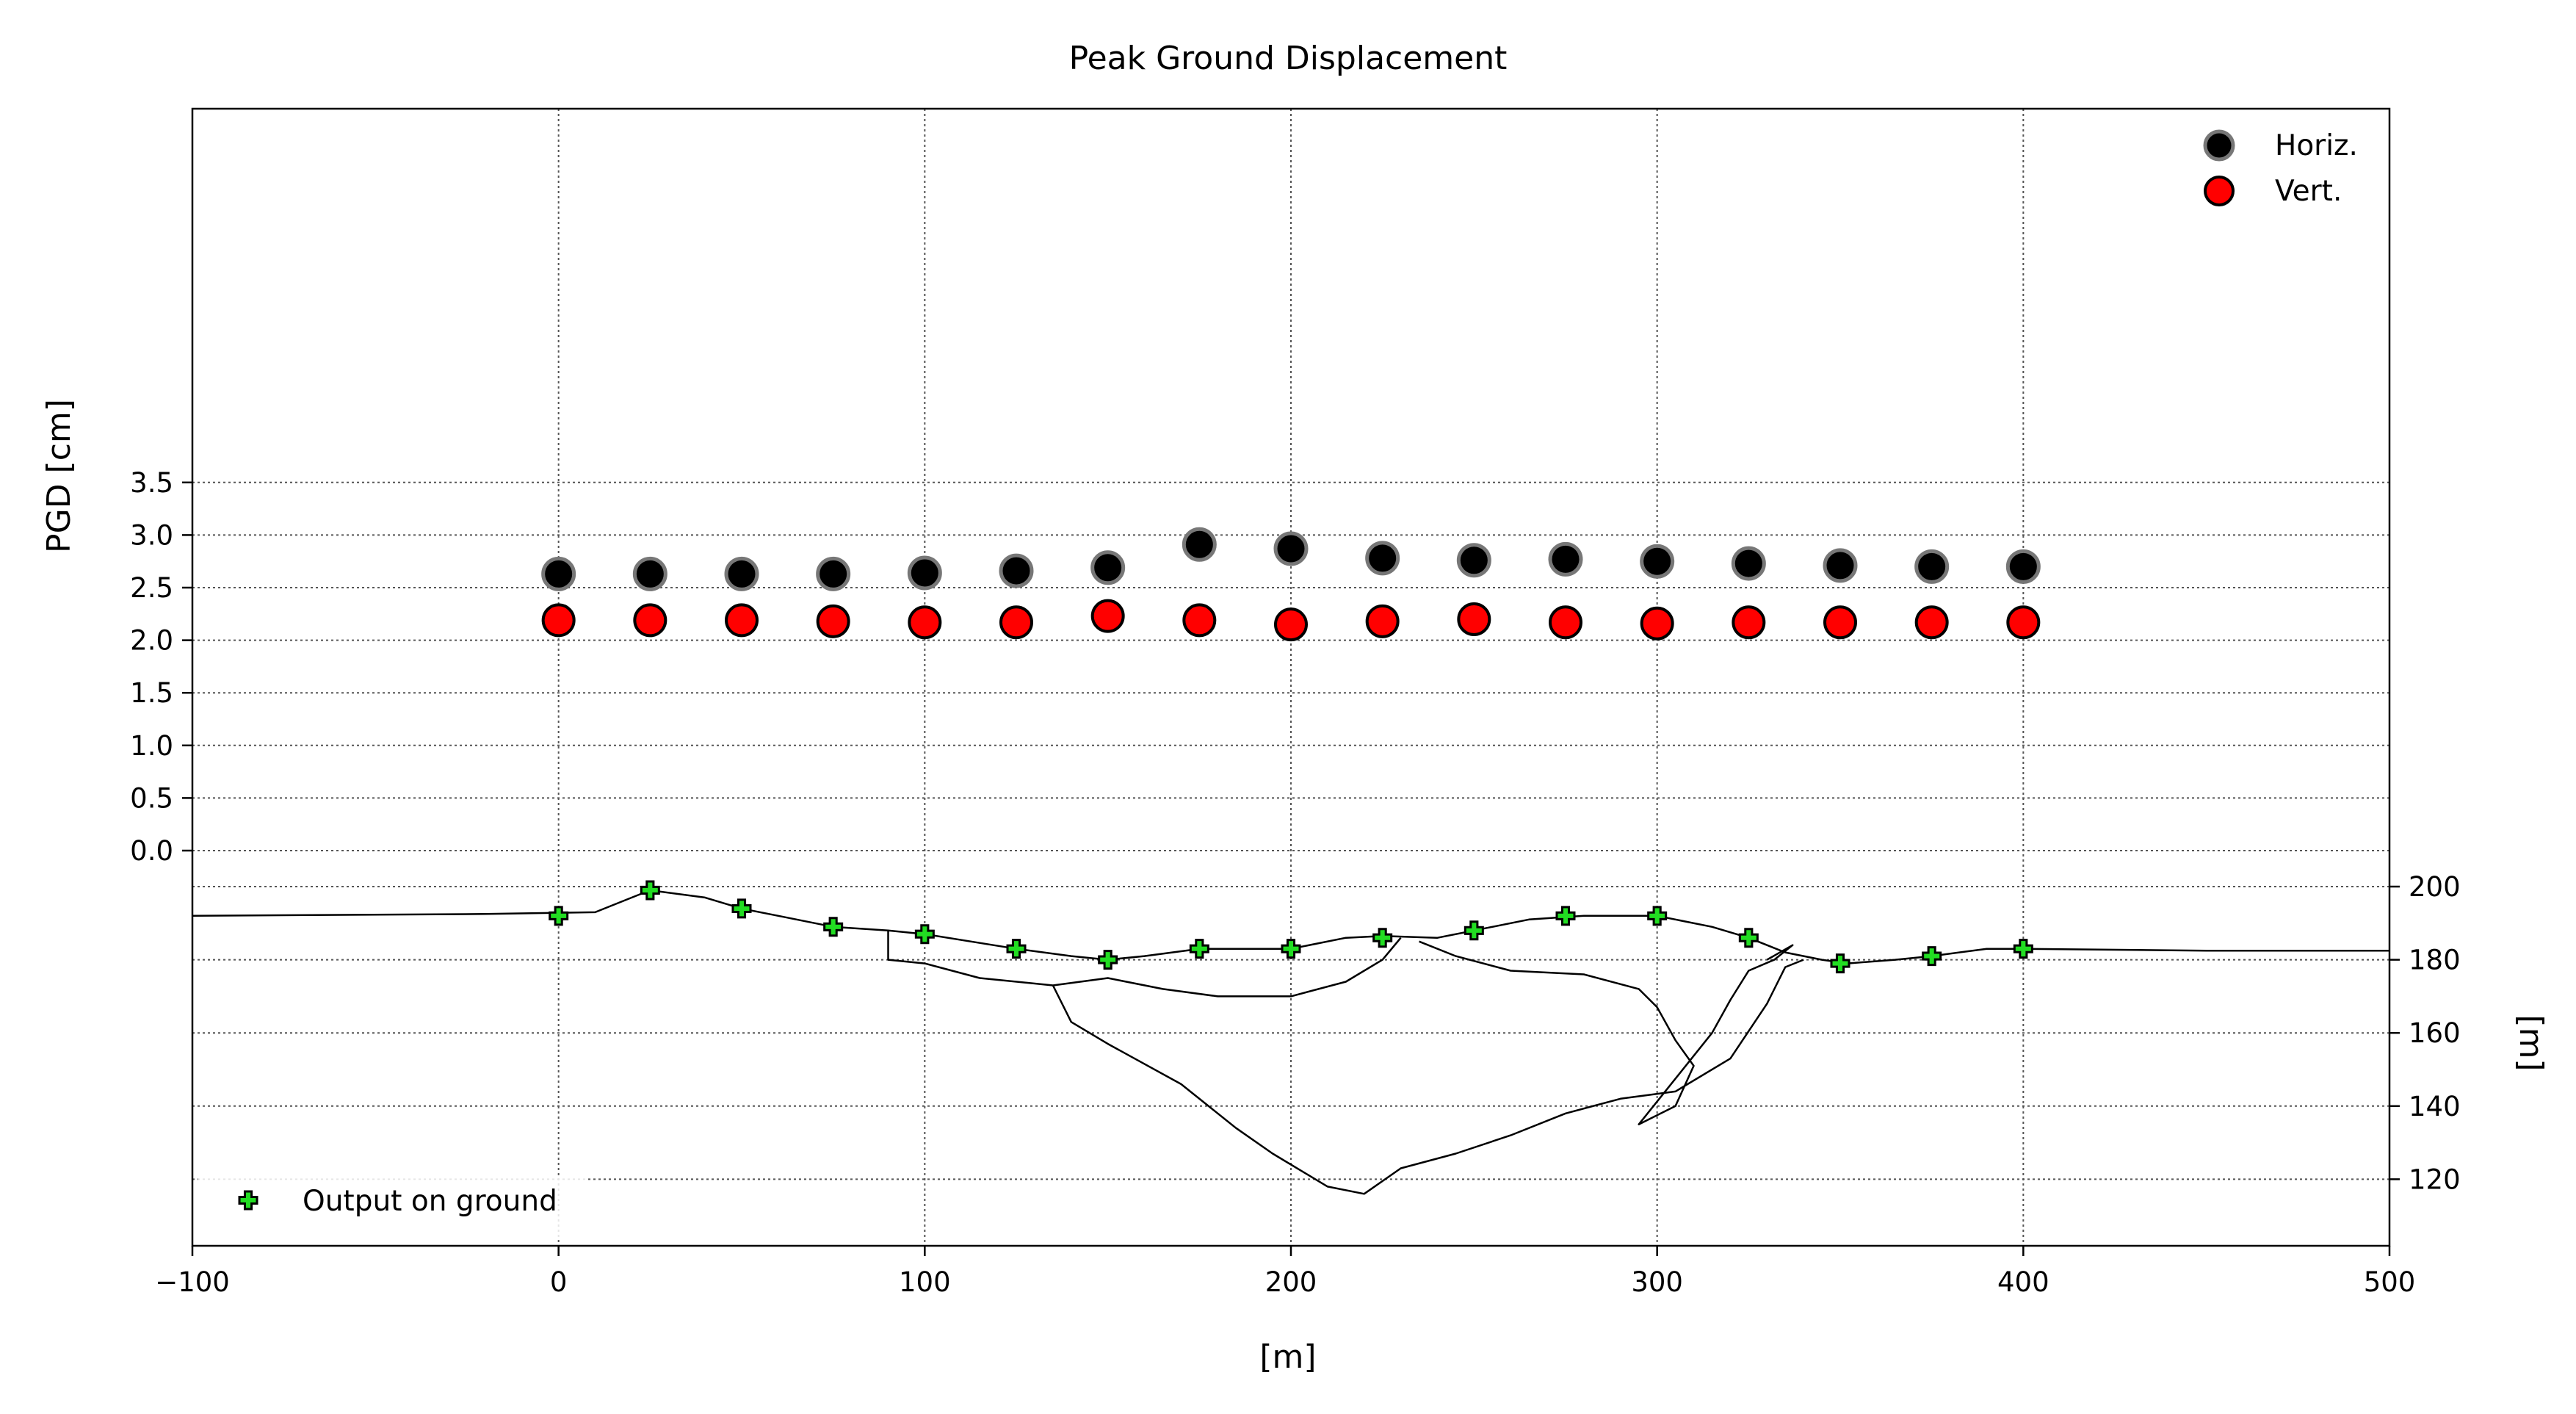 Image resolution: width=2576 pixels, height=1414 pixels. What do you see at coordinates (1291, 1282) in the screenshot?
I see `x-tick-label: 200` at bounding box center [1291, 1282].